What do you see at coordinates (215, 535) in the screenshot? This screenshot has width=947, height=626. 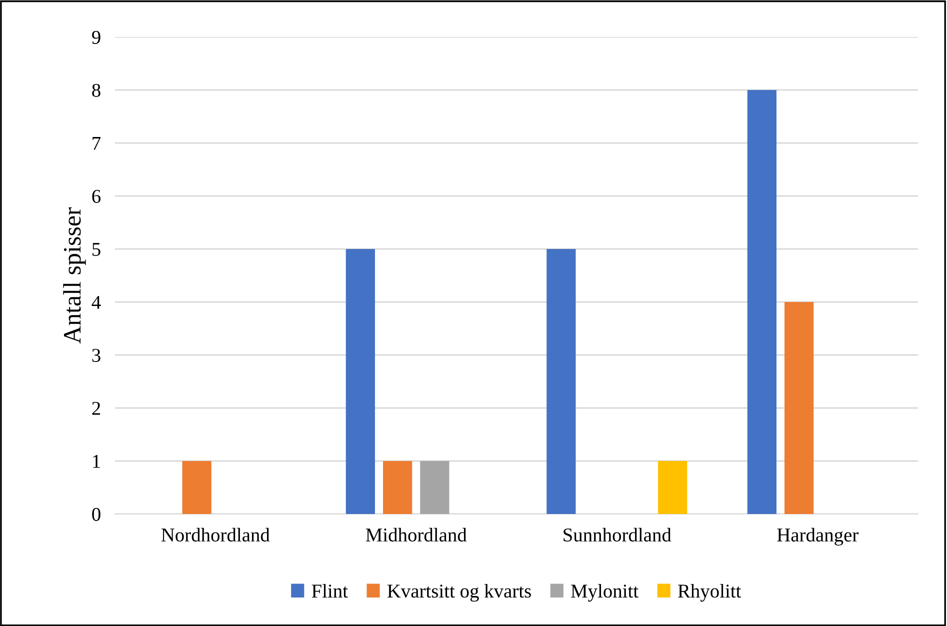 I see `x-tick-label: Nordhordland` at bounding box center [215, 535].